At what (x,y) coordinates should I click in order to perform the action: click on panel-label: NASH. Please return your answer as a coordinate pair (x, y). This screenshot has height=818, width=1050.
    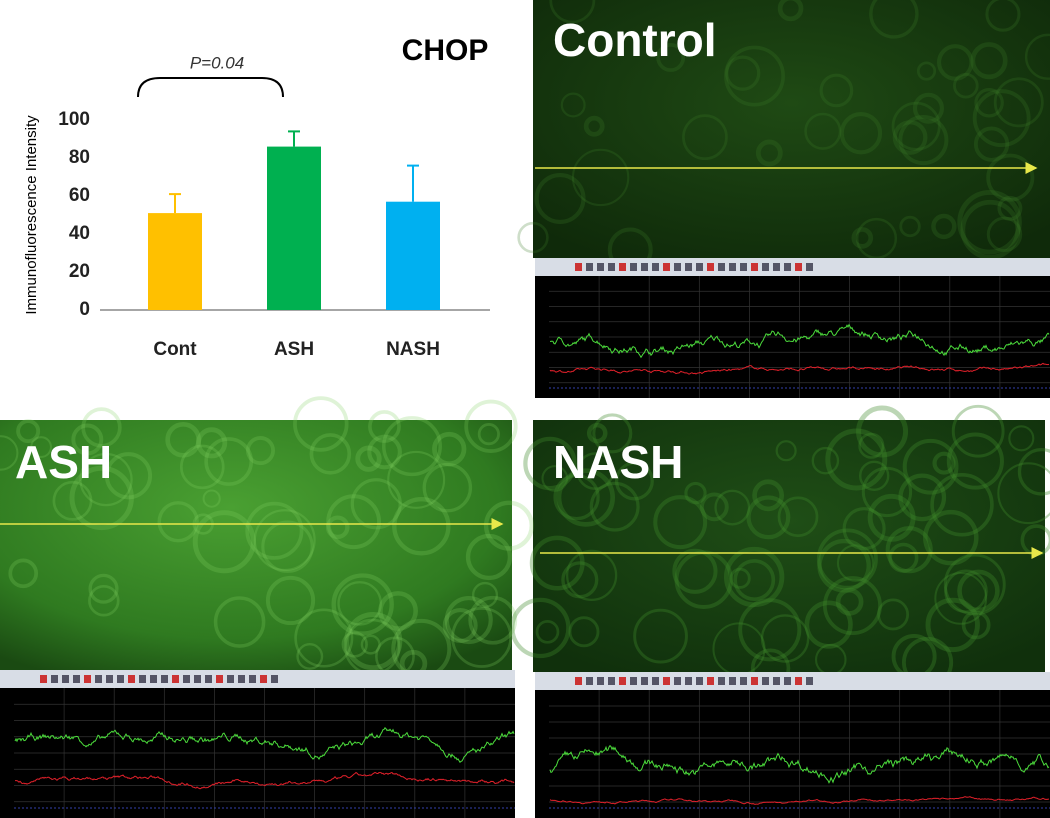
    Looking at the image, I should click on (618, 462).